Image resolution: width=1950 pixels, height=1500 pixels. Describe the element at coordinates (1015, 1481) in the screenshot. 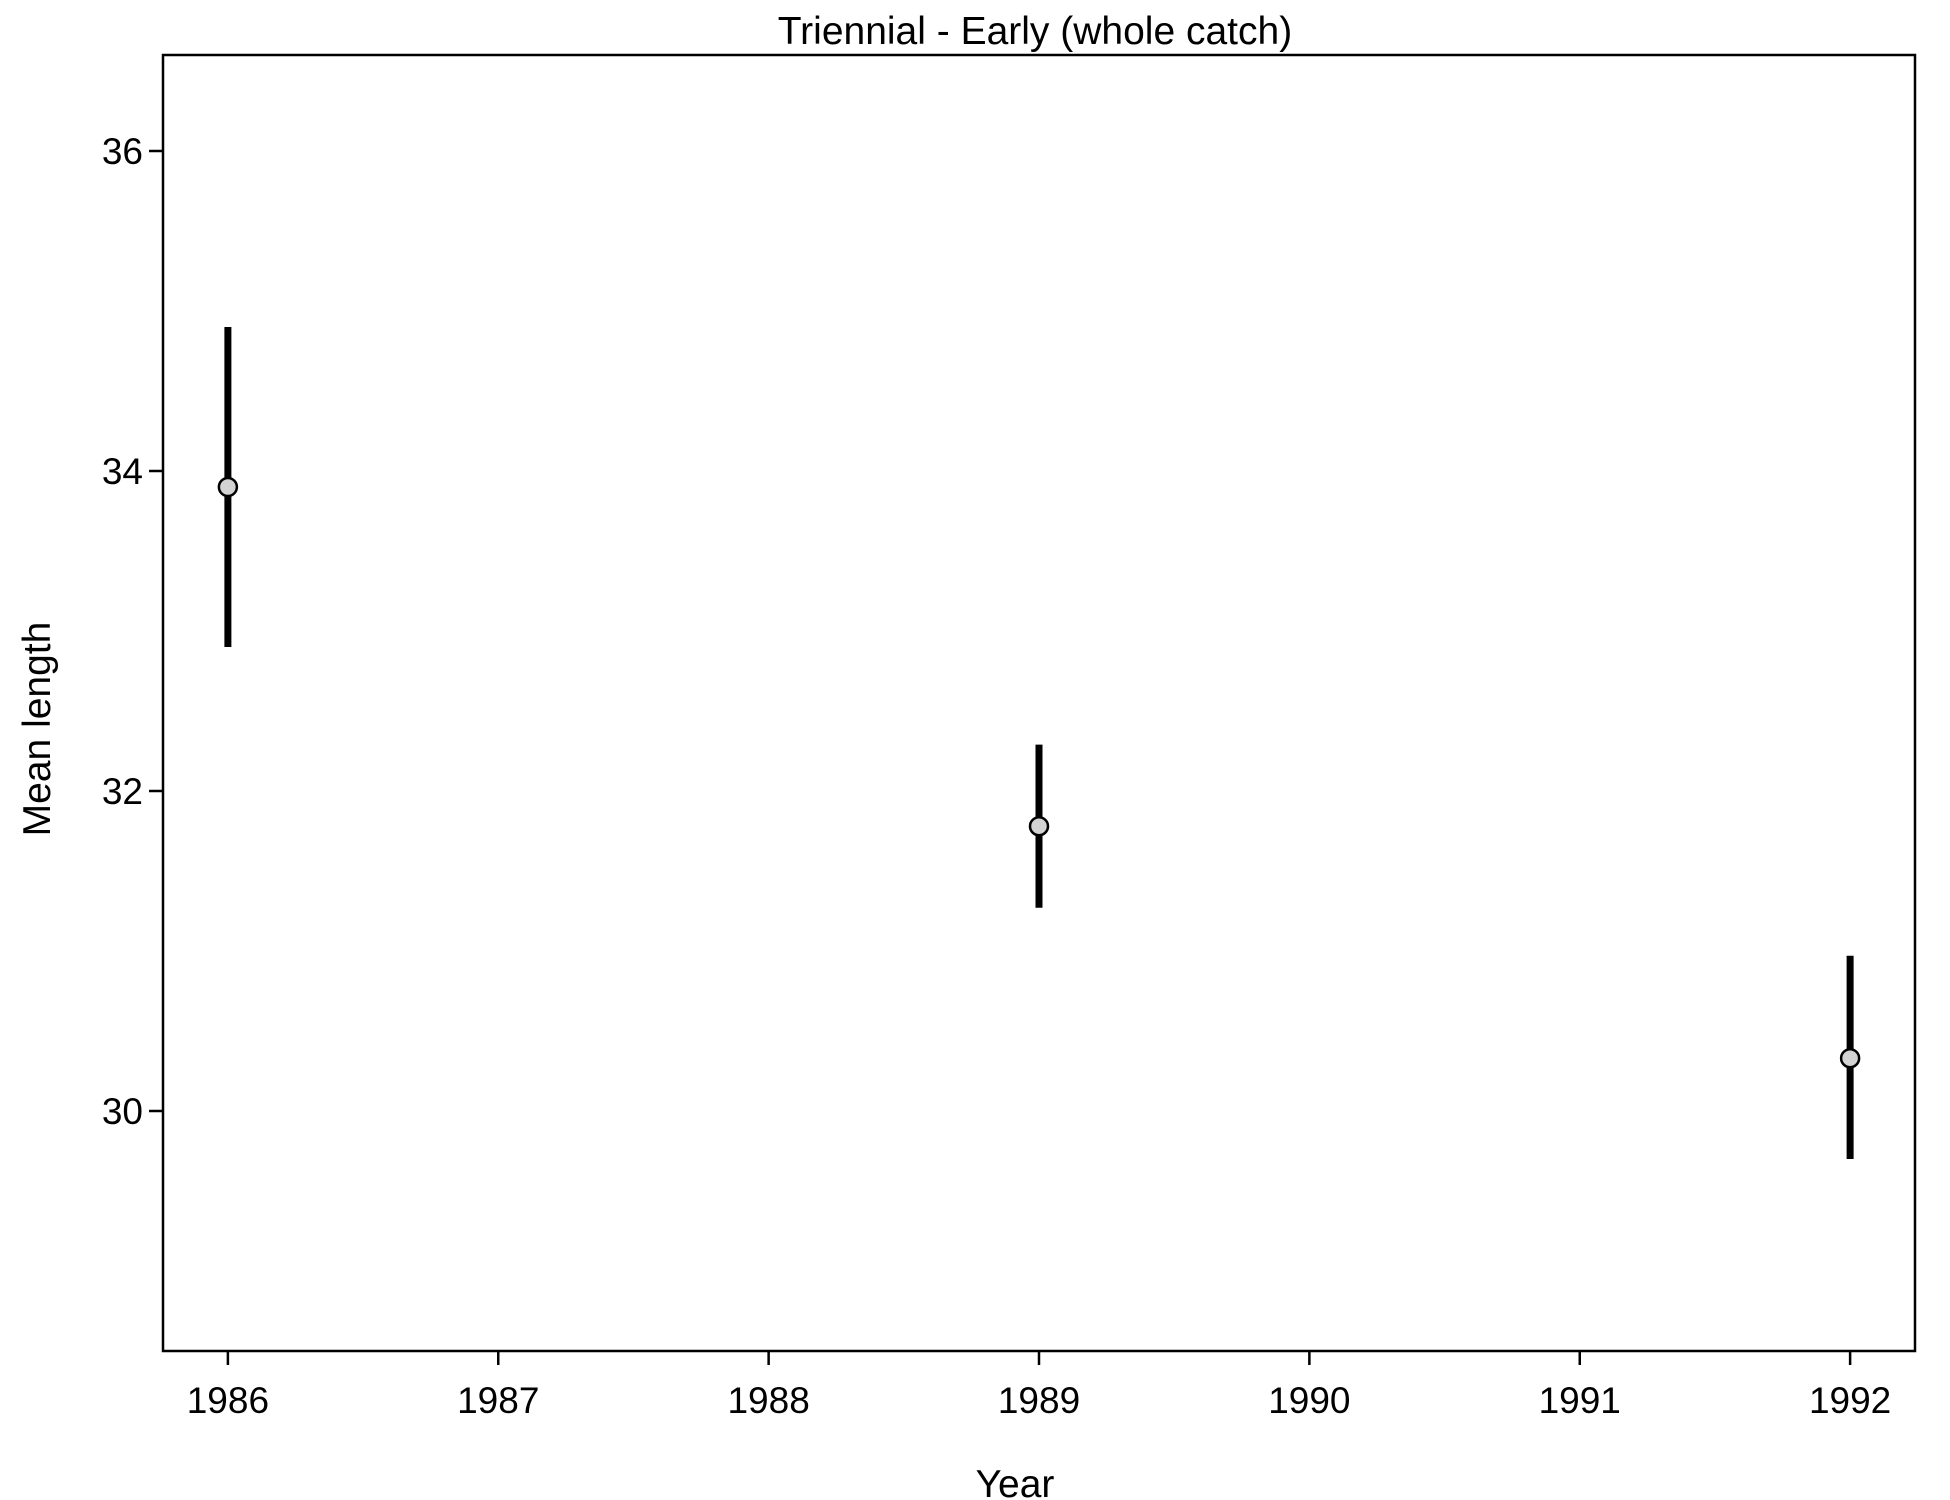

I see `x-axis-title: Year` at that location.